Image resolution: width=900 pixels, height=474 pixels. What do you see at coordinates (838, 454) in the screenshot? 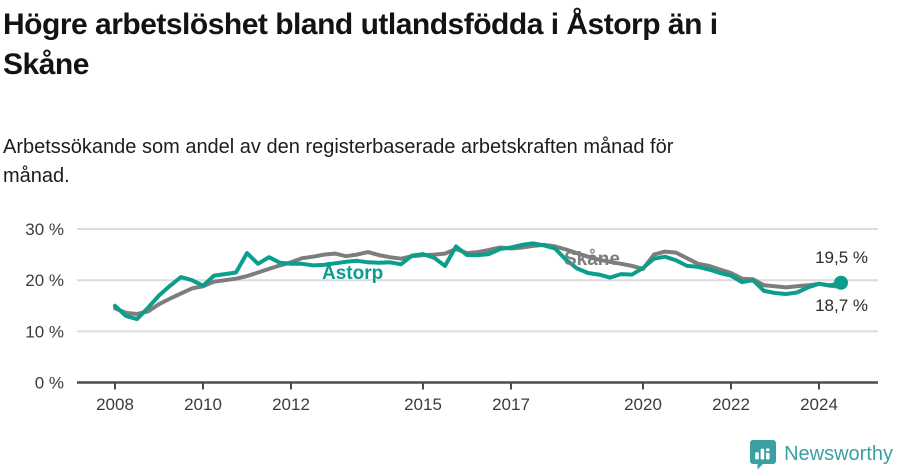
I see `newsworthy-logo-text: Newsworthy` at bounding box center [838, 454].